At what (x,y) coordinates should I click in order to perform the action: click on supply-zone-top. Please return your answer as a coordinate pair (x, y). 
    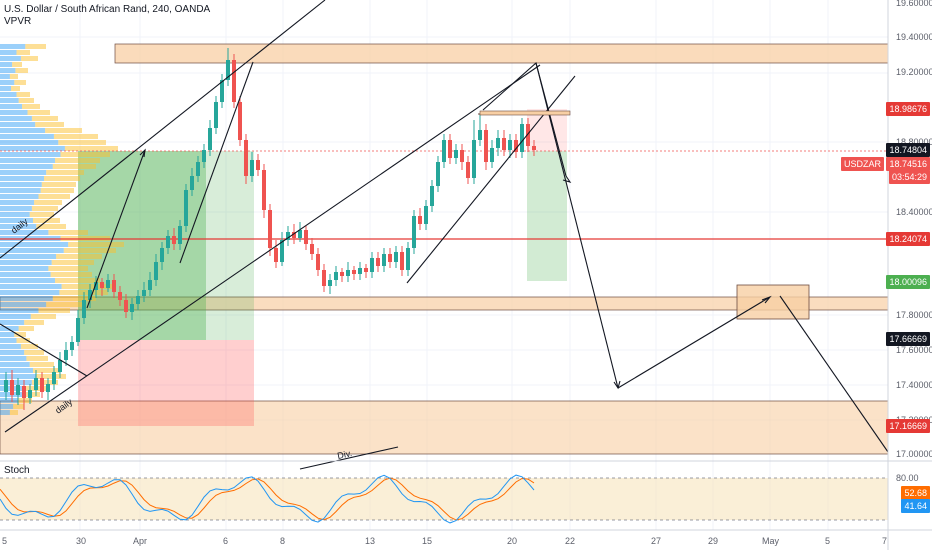
    Looking at the image, I should click on (501, 53).